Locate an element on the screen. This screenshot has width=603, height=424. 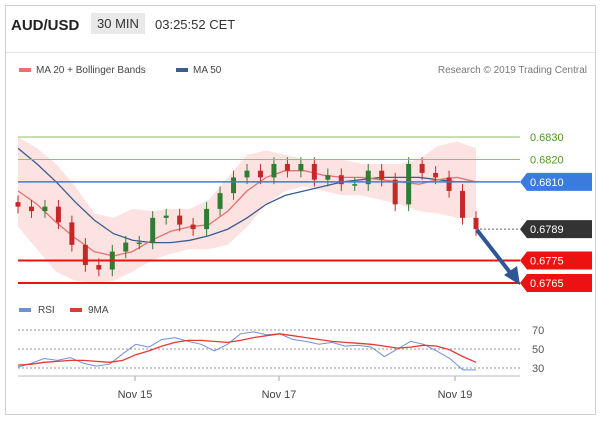
ma50-legend-swatch is located at coordinates (182, 70).